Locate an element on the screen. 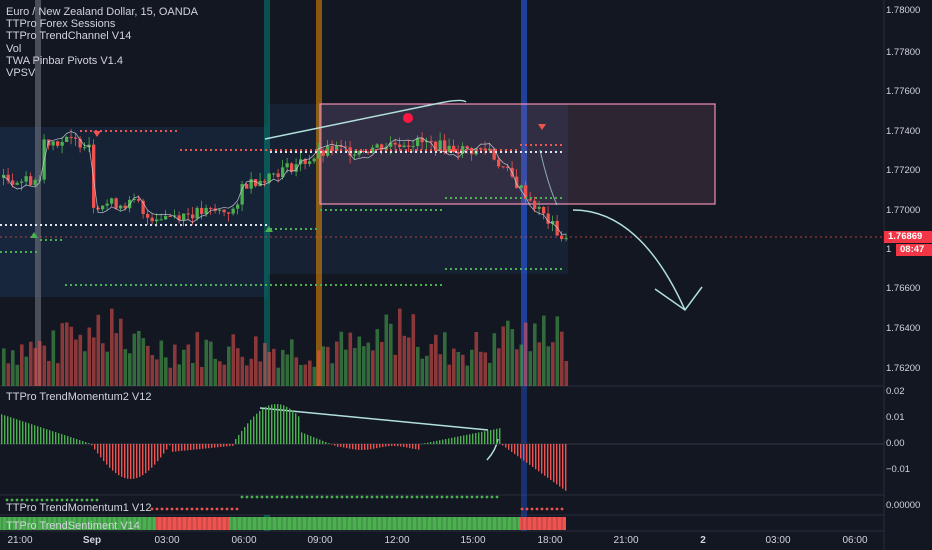 This screenshot has height=550, width=932. price-tick-stub: 1 is located at coordinates (889, 249).